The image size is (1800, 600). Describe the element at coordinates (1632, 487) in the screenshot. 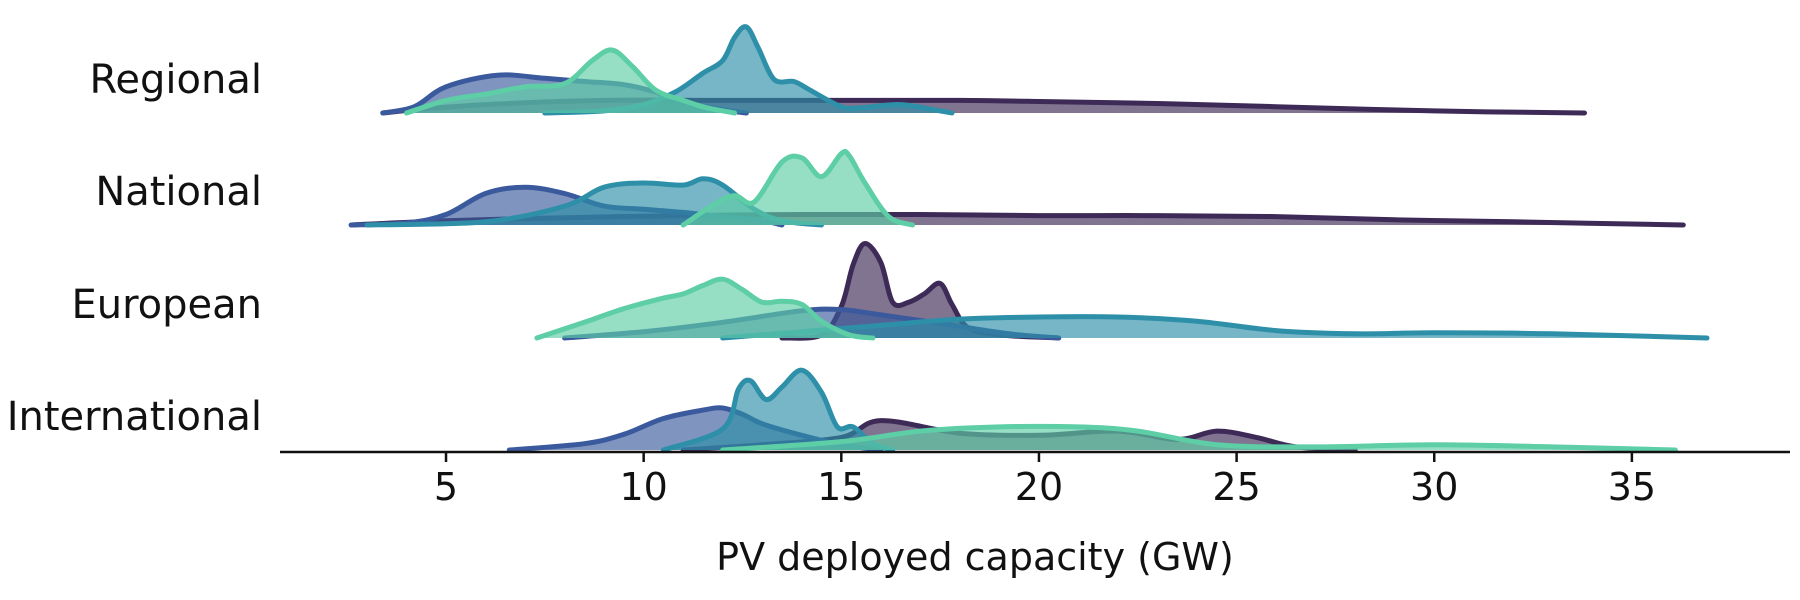

I see `x-tick-label: 35` at that location.